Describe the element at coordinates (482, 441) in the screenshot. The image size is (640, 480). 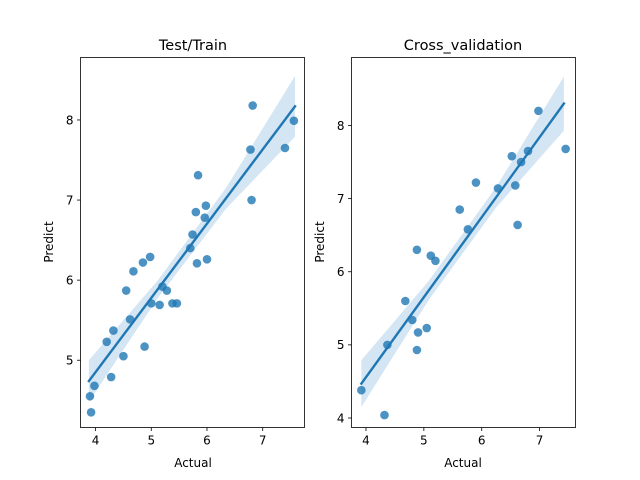
I see `cross-validation-x-tick-label: 6` at that location.